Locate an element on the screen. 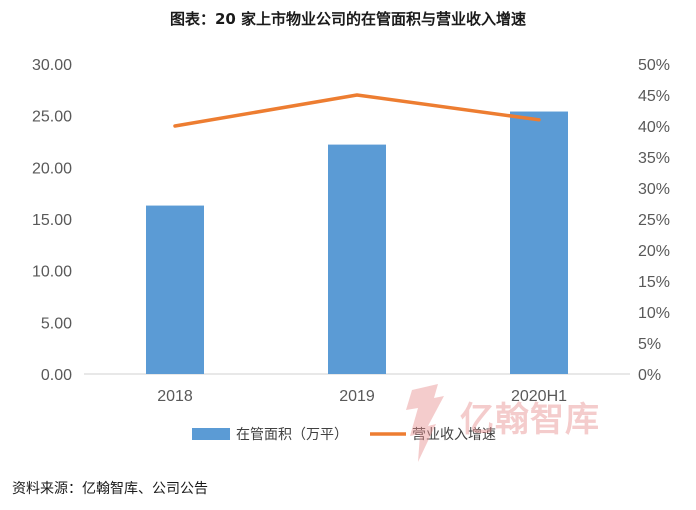 Image resolution: width=696 pixels, height=510 pixels. right-tick-label: 30% is located at coordinates (654, 189).